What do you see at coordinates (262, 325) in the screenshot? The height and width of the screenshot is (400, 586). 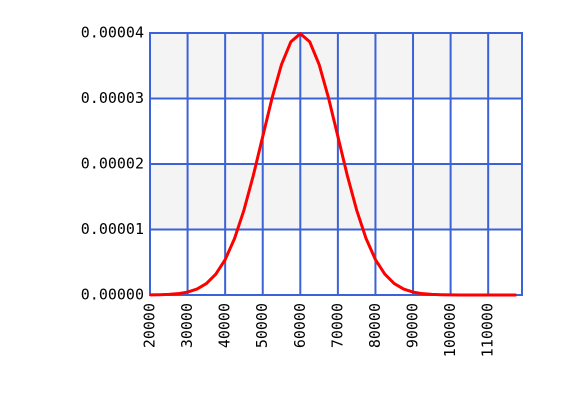 I see `x-tick-label: 50000` at bounding box center [262, 325].